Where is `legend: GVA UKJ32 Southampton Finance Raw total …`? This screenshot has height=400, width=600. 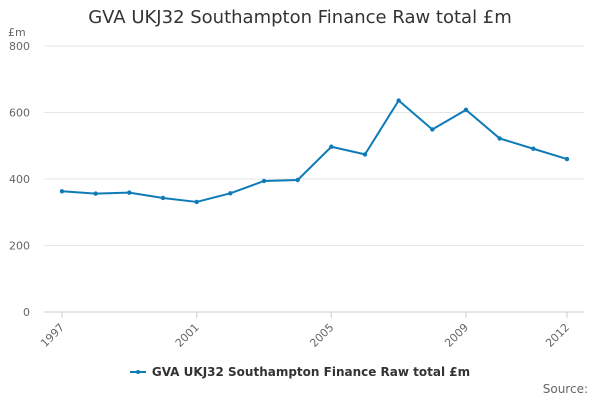 legend: GVA UKJ32 Southampton Finance Raw total … is located at coordinates (300, 372).